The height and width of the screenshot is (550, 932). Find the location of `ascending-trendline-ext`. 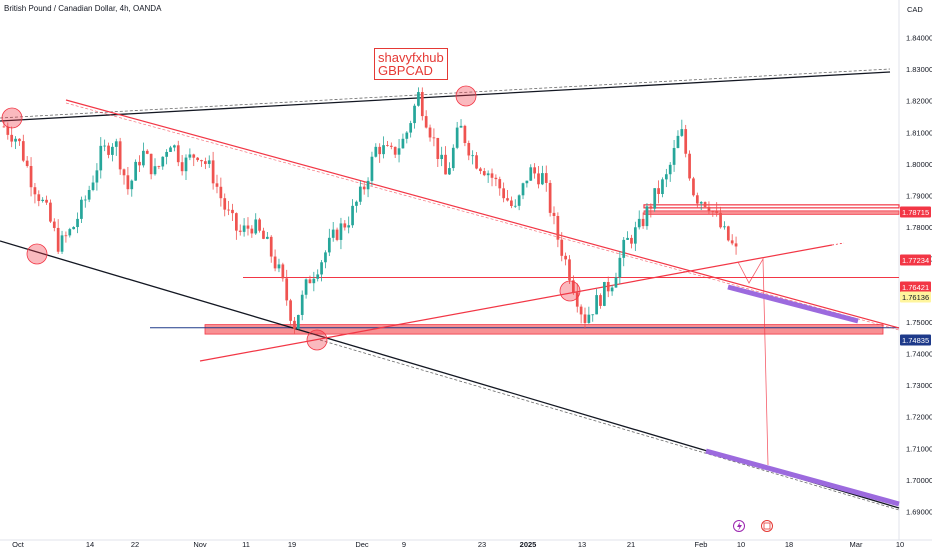

ascending-trendline-ext is located at coordinates (838, 244).